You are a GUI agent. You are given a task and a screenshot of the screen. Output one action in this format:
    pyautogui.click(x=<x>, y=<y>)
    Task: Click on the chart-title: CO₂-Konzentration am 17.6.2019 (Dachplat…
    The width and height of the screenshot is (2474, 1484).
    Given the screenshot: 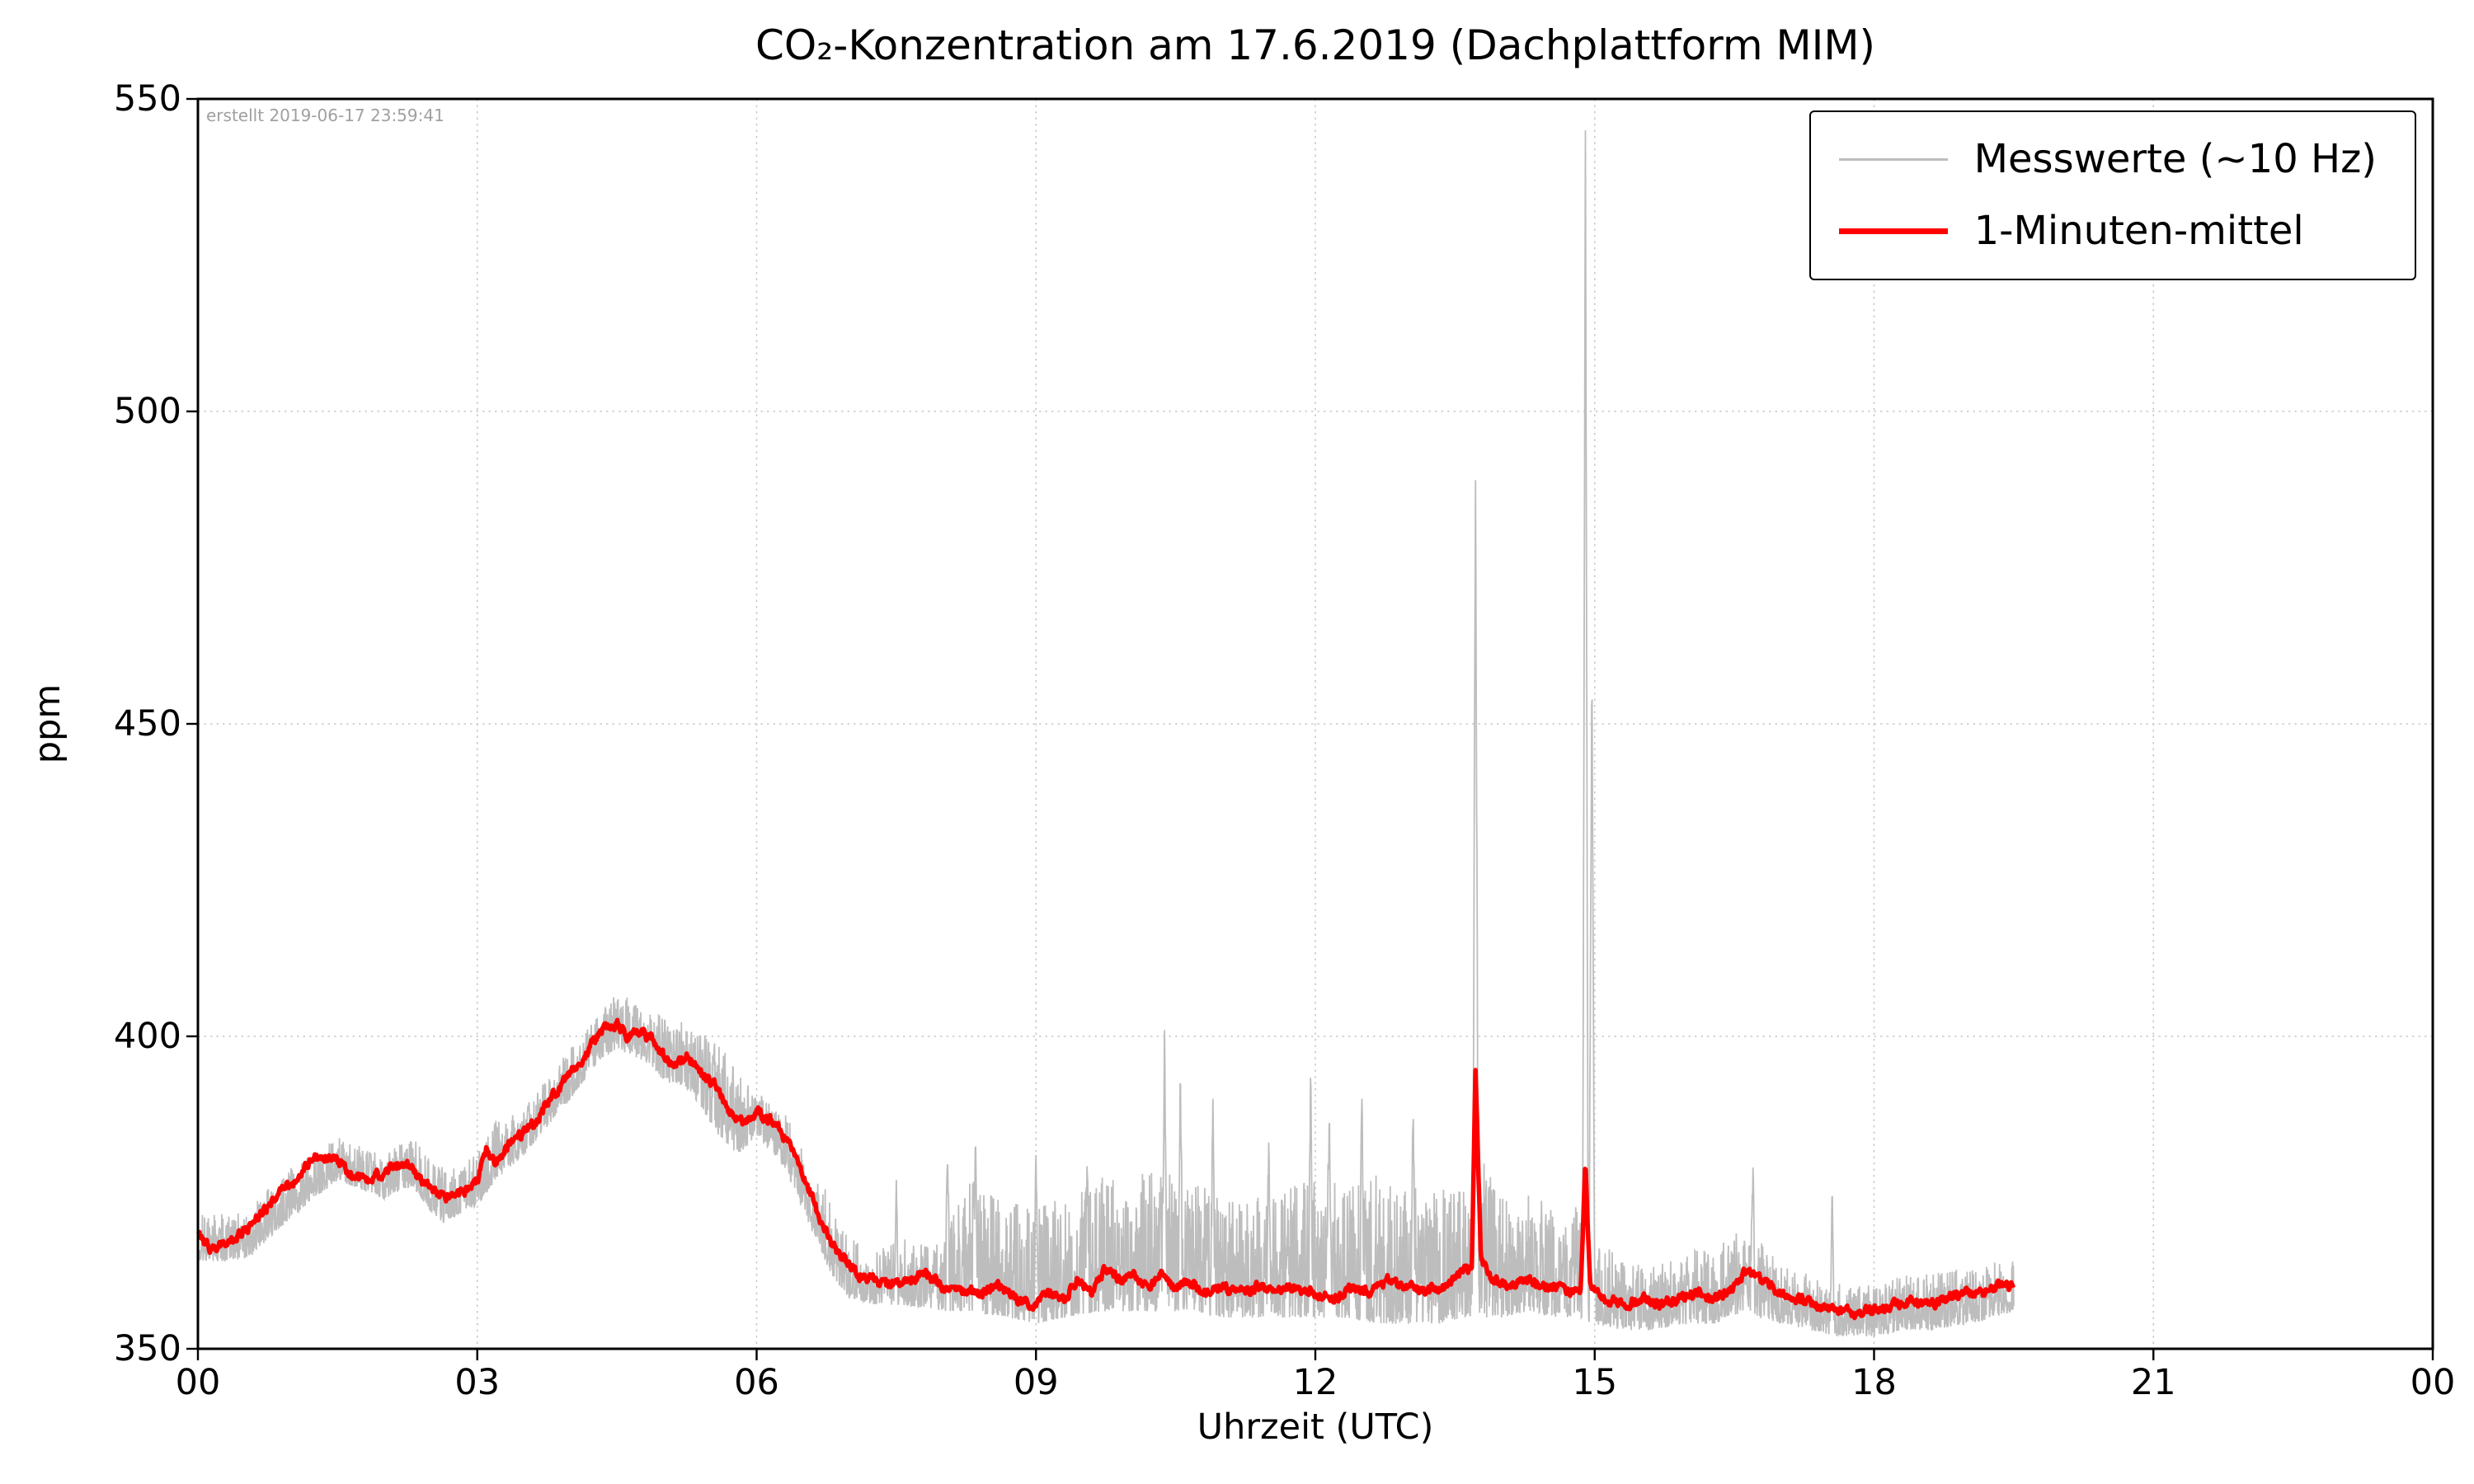 What is the action you would take?
    pyautogui.click(x=1315, y=45)
    